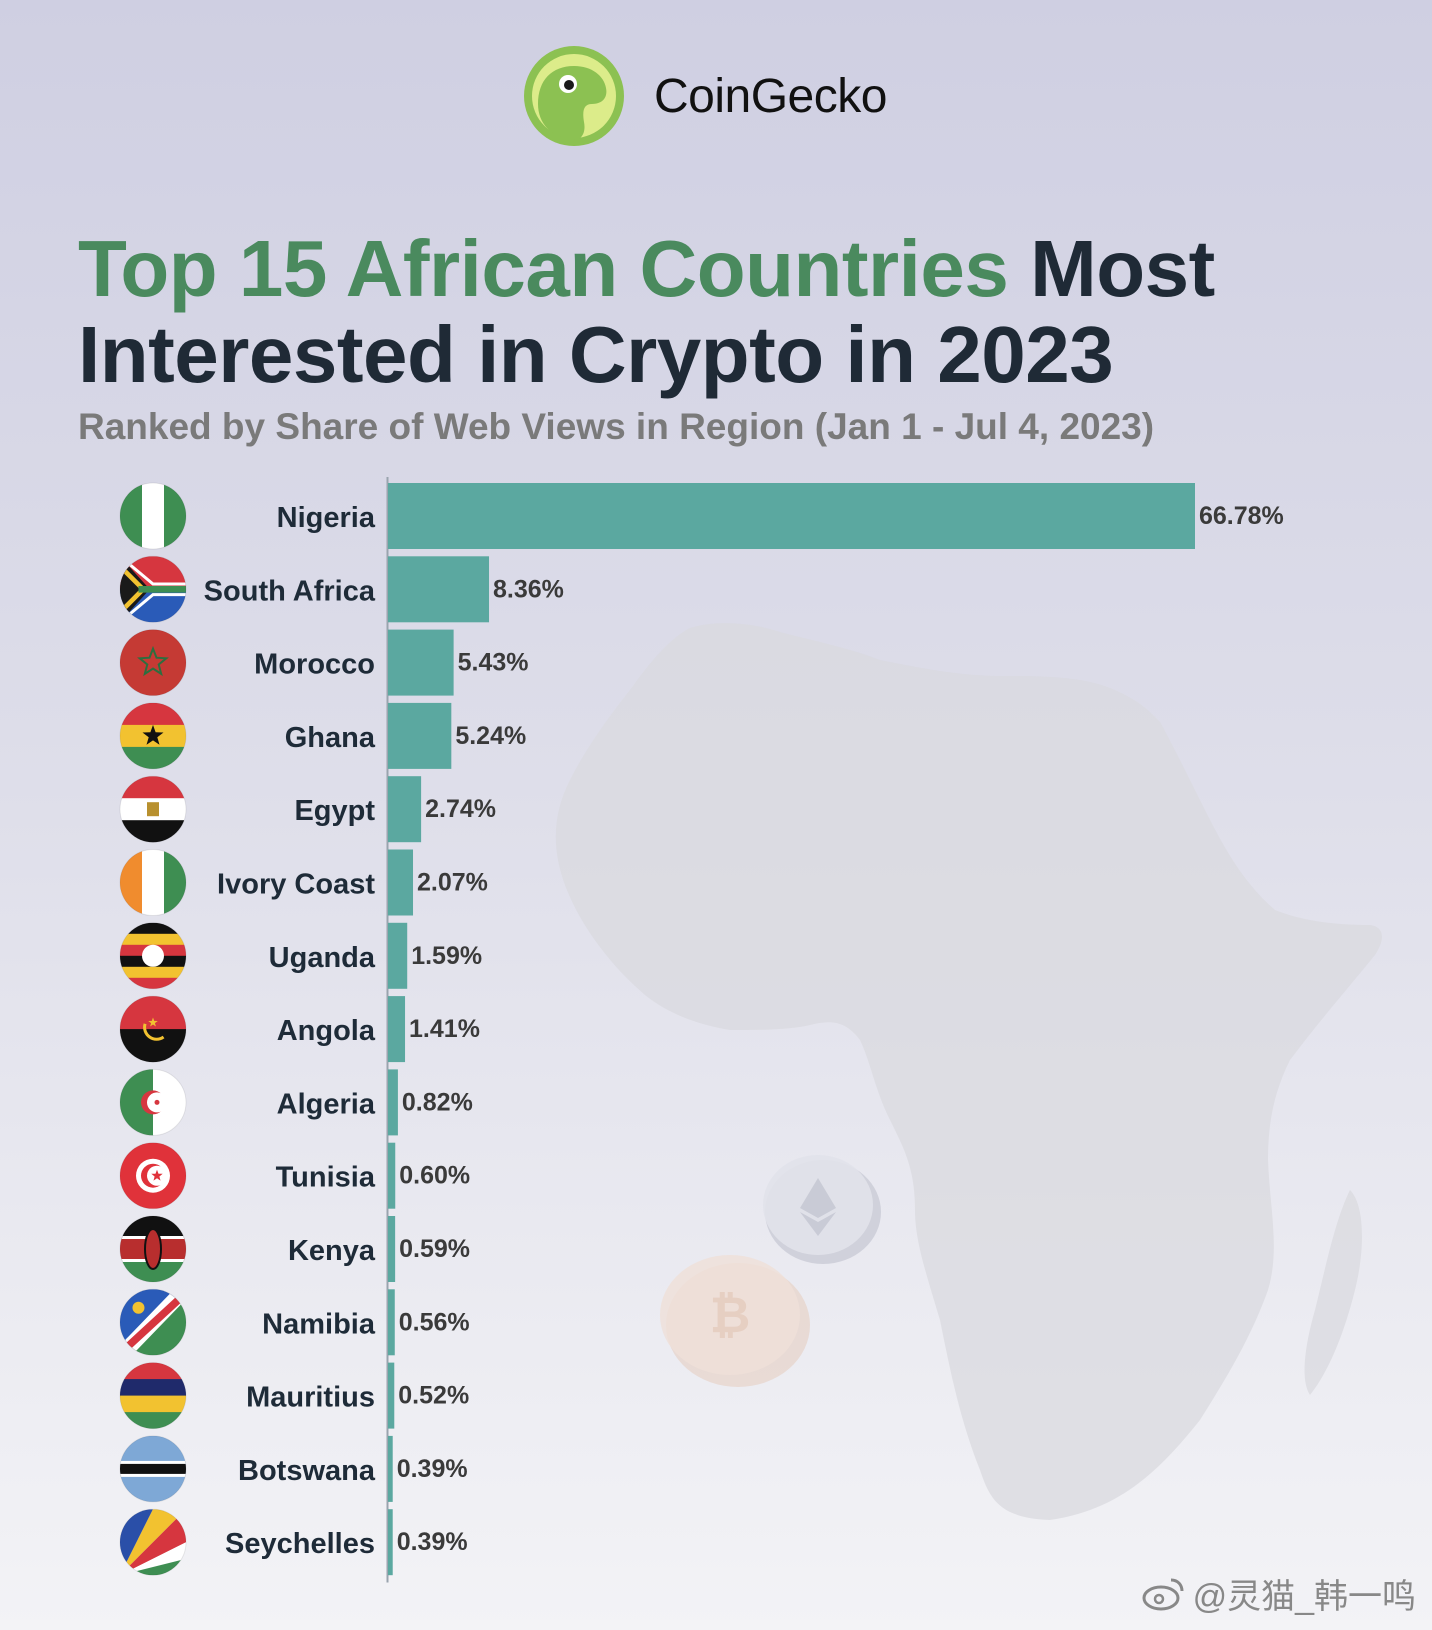  What do you see at coordinates (153, 955) in the screenshot?
I see `uganda-flag-icon` at bounding box center [153, 955].